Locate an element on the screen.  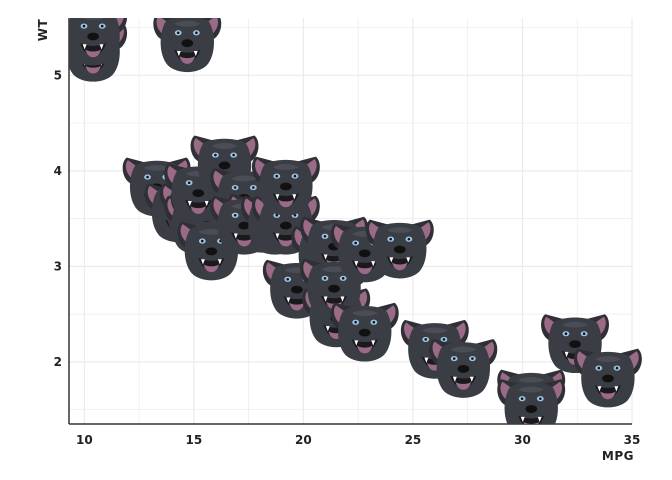
x-tick-labels: 10 15 20 25 30 35 is located at coordinates (358, 440).